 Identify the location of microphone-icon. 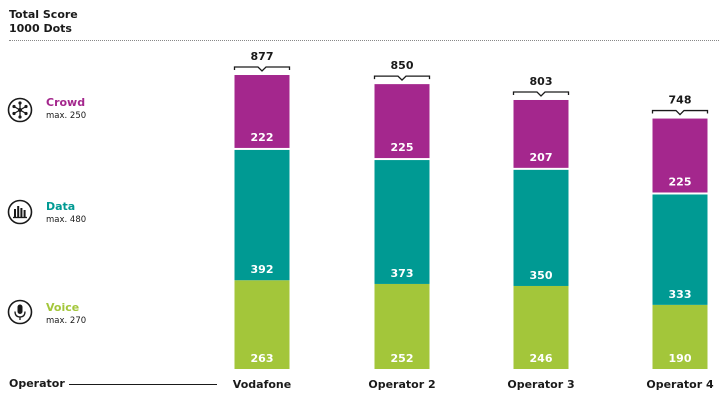
(20, 312).